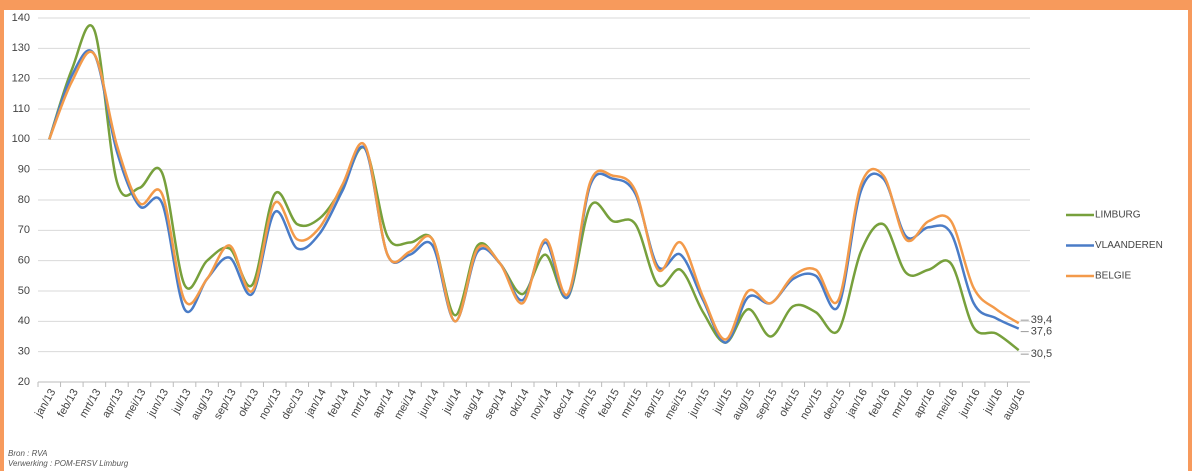  I want to click on x-tick-label: dec/15, so click(834, 404).